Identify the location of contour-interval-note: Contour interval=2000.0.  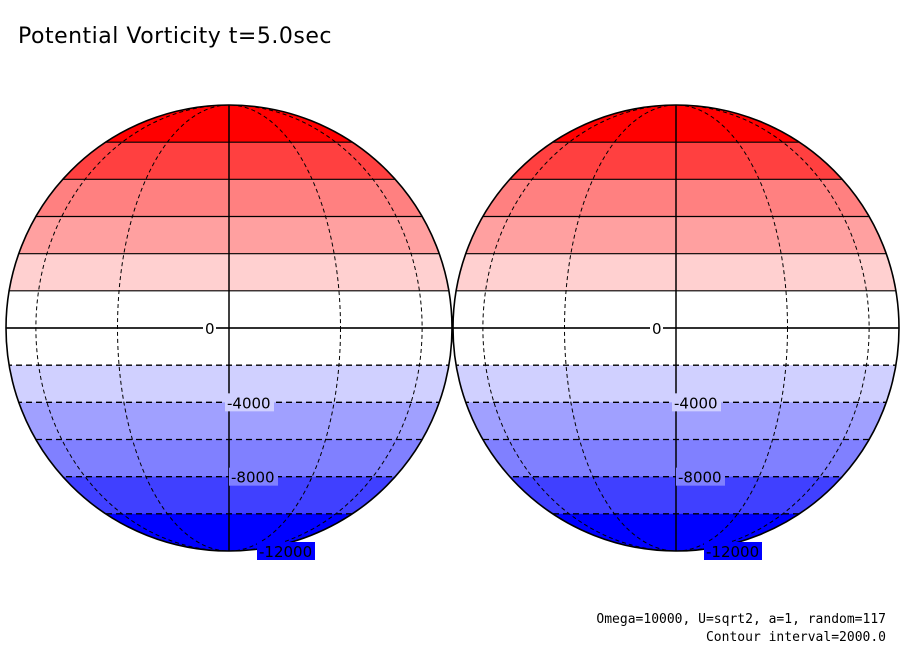
(795, 637).